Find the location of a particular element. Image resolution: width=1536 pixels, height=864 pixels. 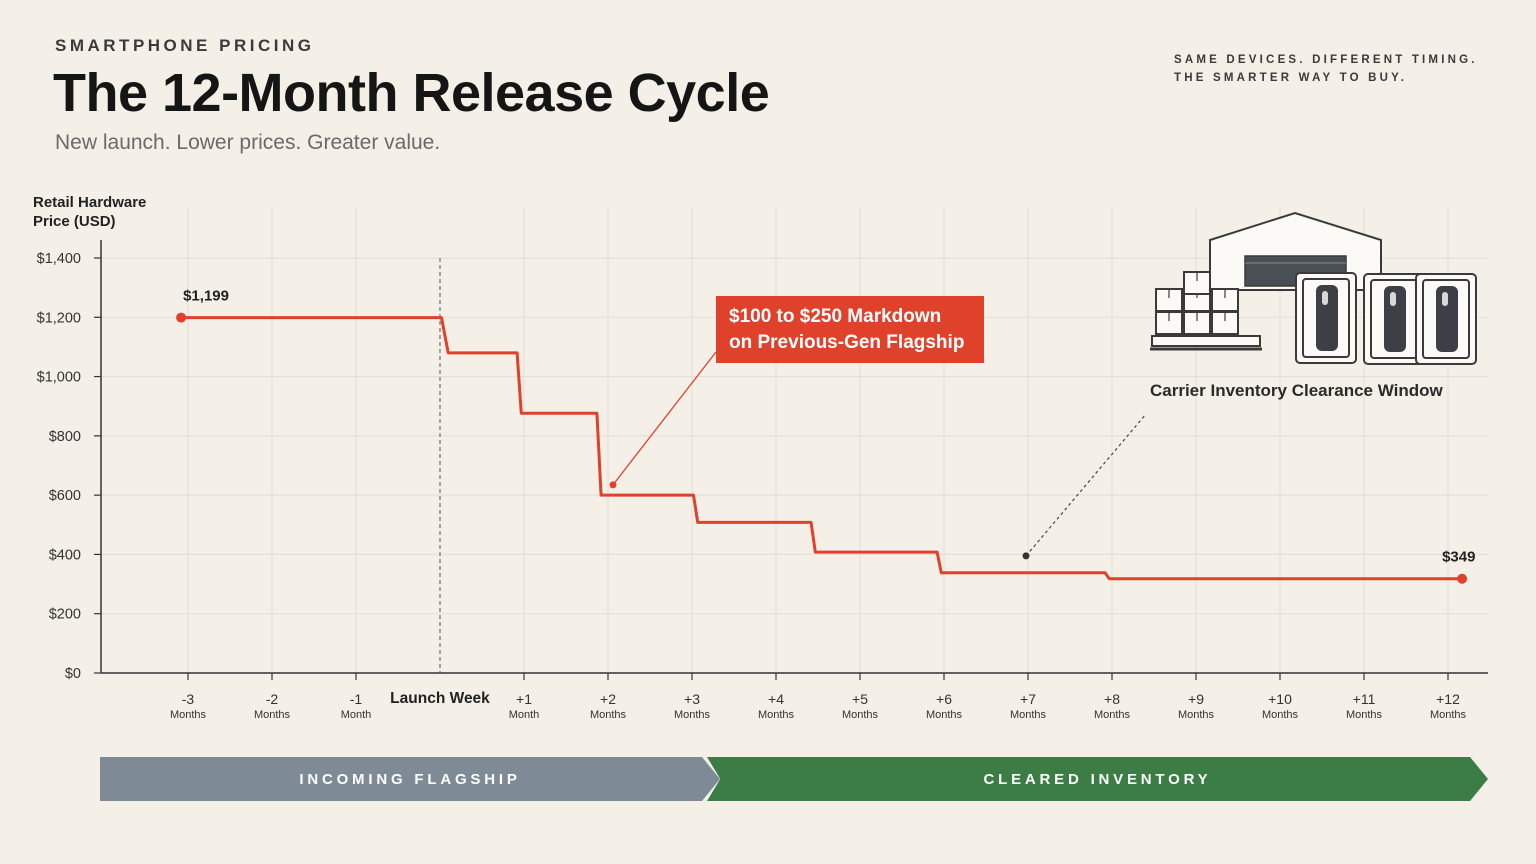

markdown-callout-dot is located at coordinates (613, 485).